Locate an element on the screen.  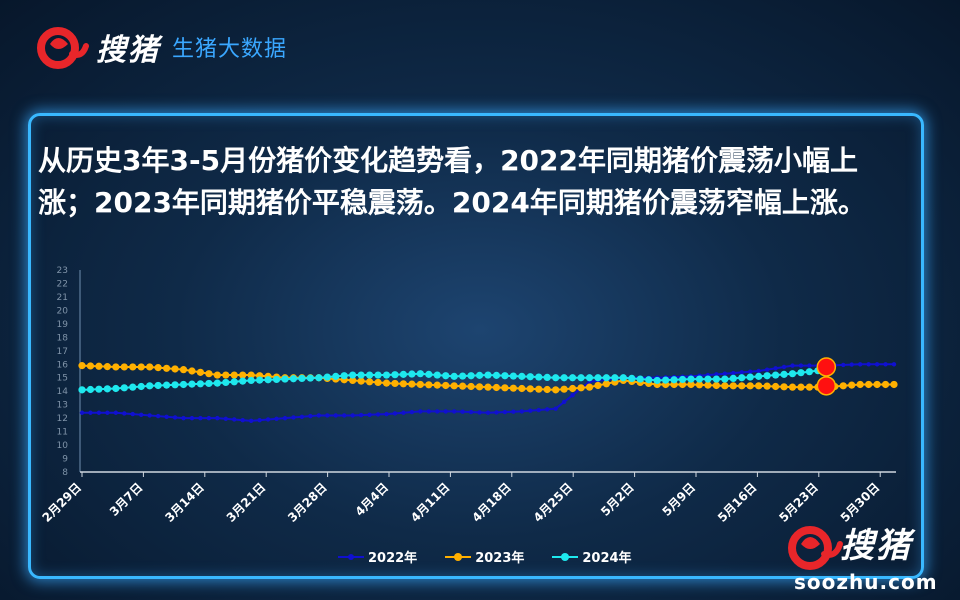
y-tick-label: 11 is located at coordinates (62, 433).